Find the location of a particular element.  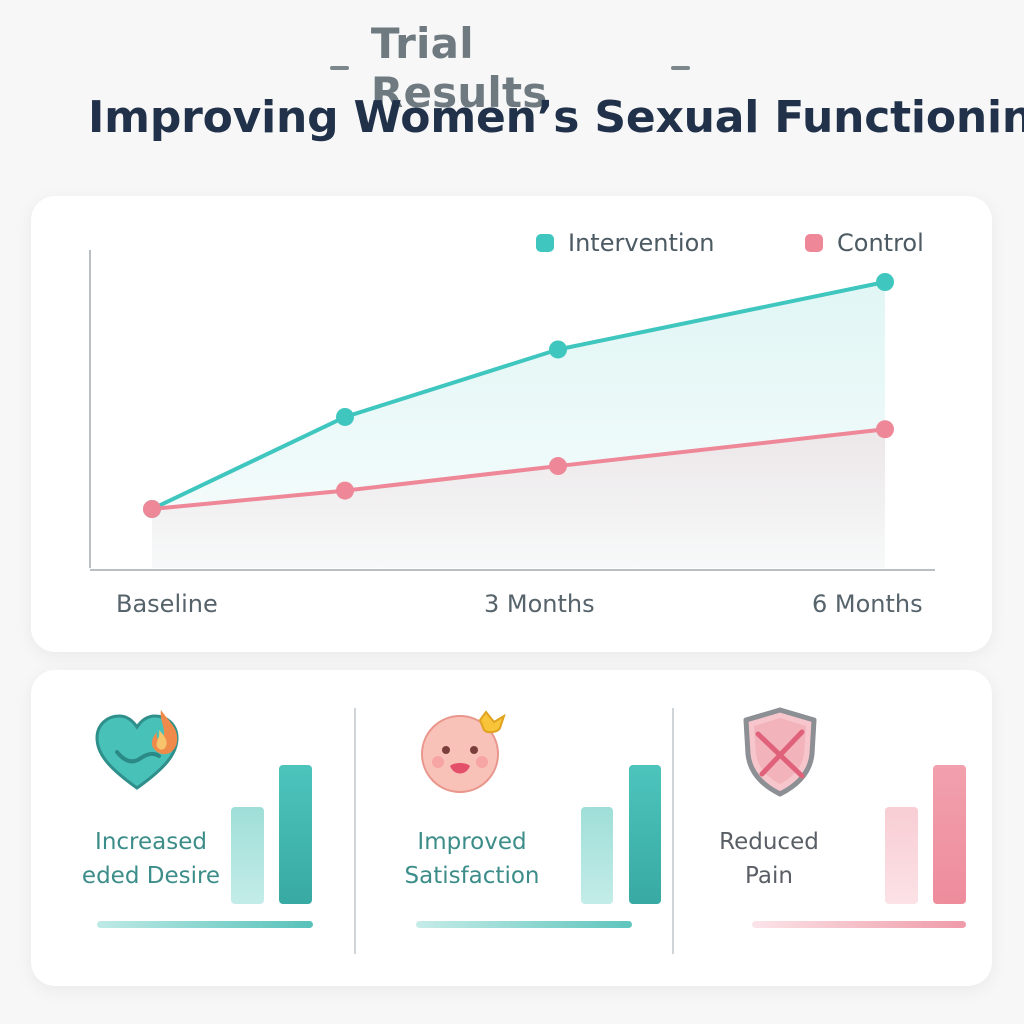

stat-label-pain-line1: Reduced is located at coordinates (769, 842).